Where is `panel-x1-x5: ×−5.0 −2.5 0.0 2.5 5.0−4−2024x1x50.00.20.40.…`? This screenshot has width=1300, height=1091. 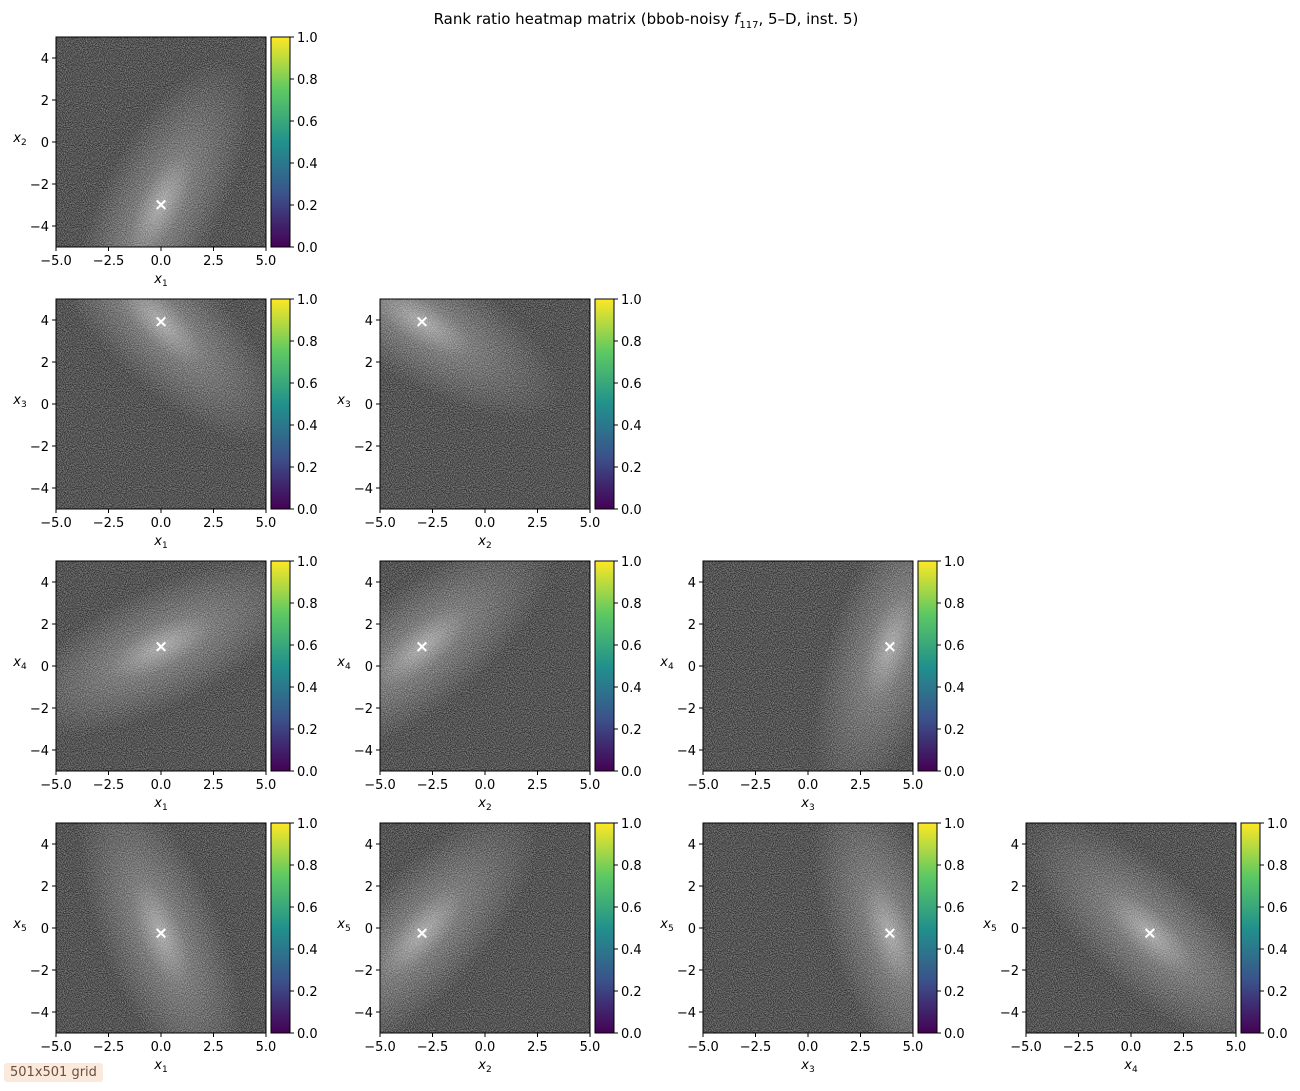
panel-x1-x5: ×−5.0 −2.5 0.0 2.5 5.0−4−2024x1x50.00.20.40.… is located at coordinates (165, 946).